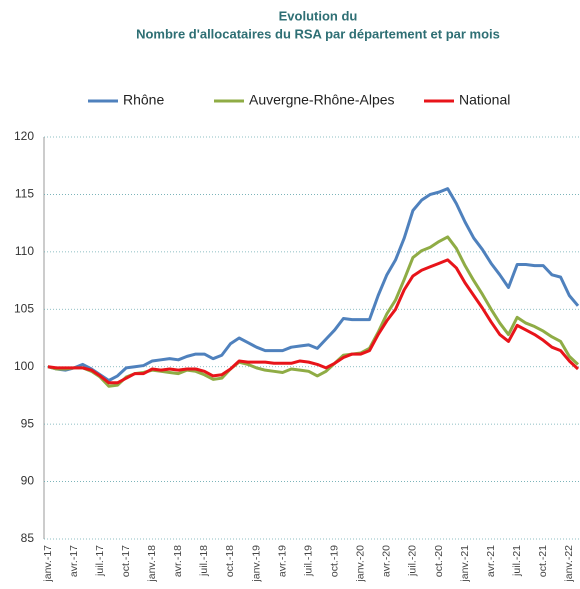 The image size is (580, 589). I want to click on y-tick-label: 100, so click(24, 366).